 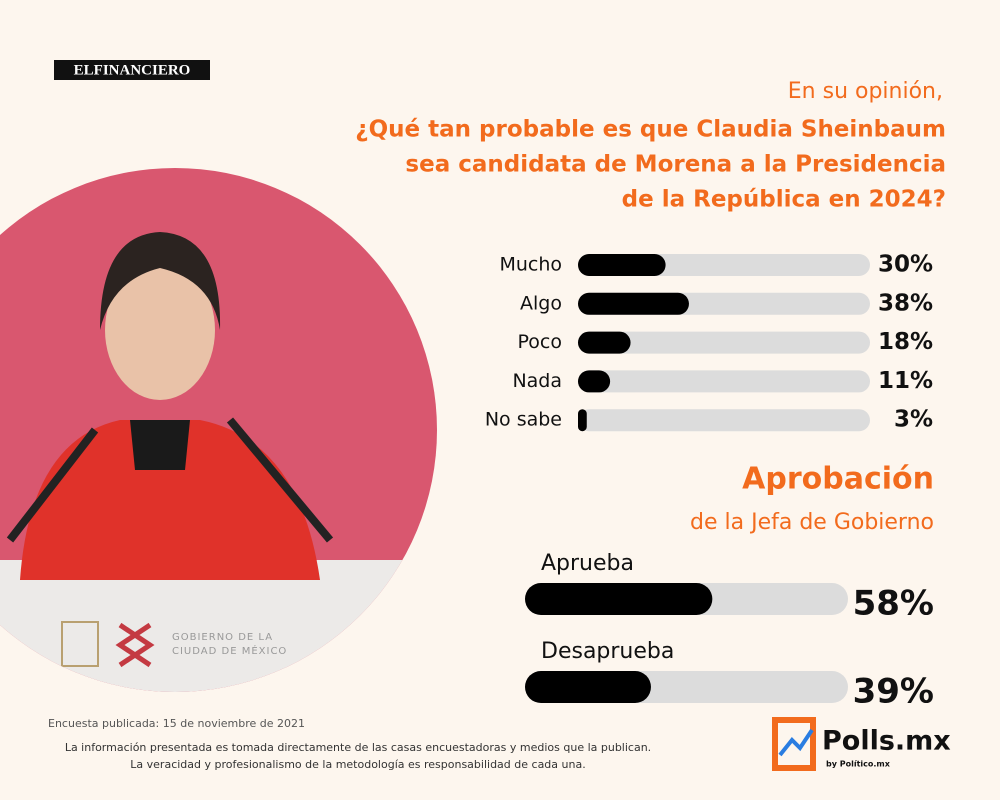 I want to click on category-label: Mucho, so click(x=530, y=265).